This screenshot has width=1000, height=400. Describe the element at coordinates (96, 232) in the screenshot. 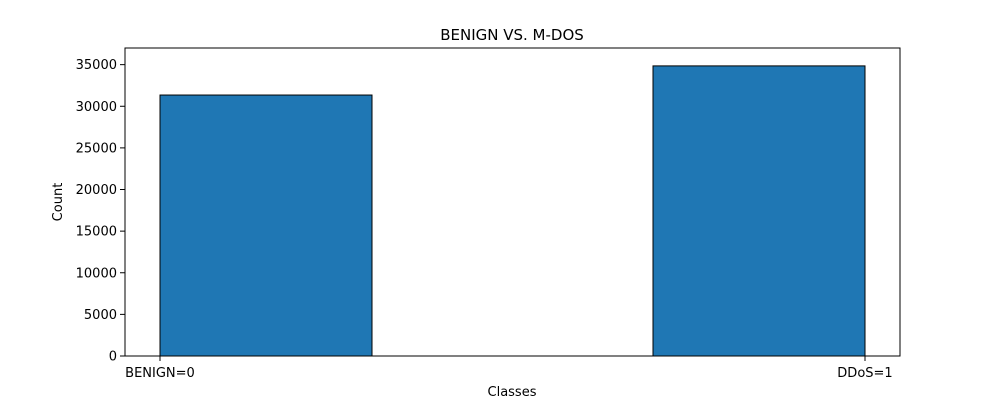

I see `y-tick-label: 15000` at that location.